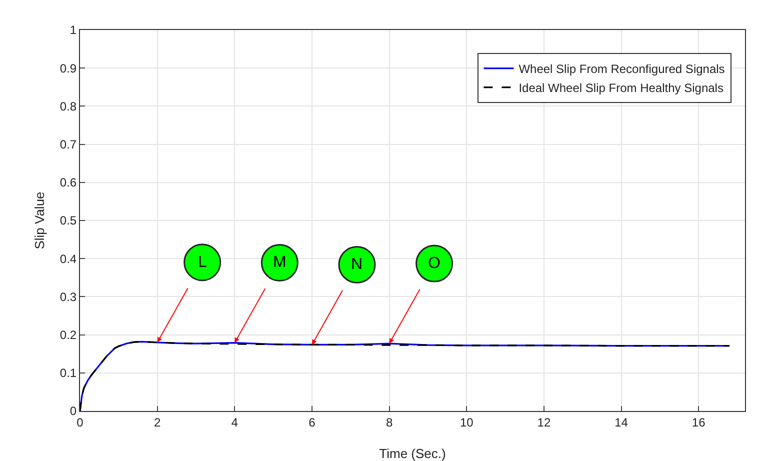 This screenshot has width=759, height=461. What do you see at coordinates (621, 88) in the screenshot?
I see `legend-label: Ideal Wheel Slip From Healthy Signals` at bounding box center [621, 88].